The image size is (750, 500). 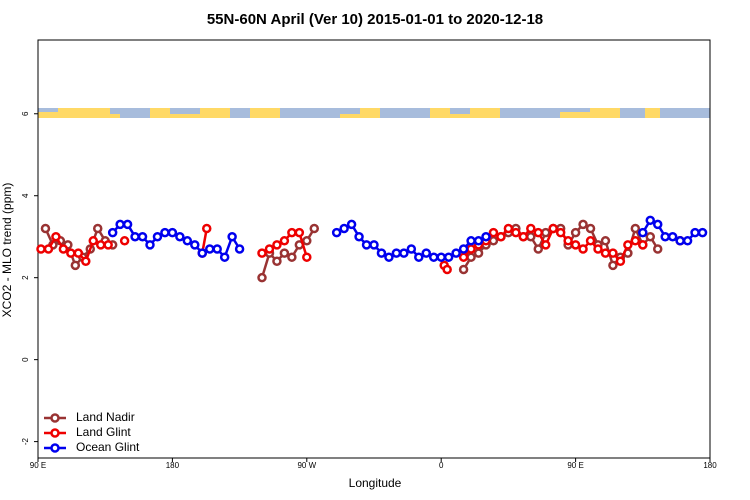 I want to click on y-tick-label: 6, so click(x=25, y=113).